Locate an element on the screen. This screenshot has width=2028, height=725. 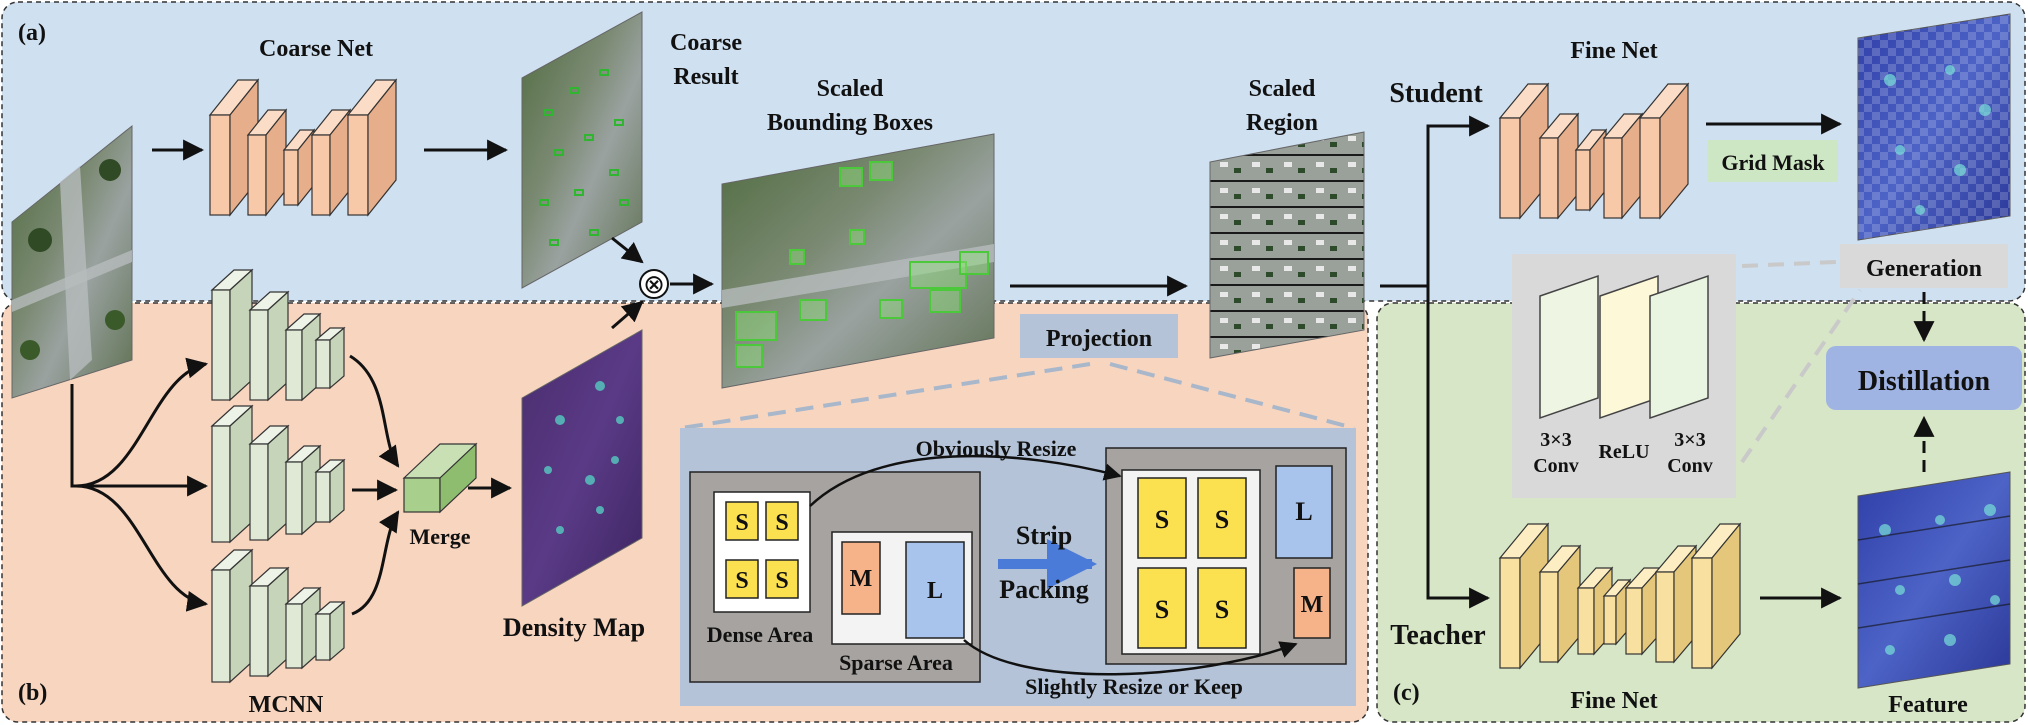
panel-c-label: (c) is located at coordinates (1406, 693).